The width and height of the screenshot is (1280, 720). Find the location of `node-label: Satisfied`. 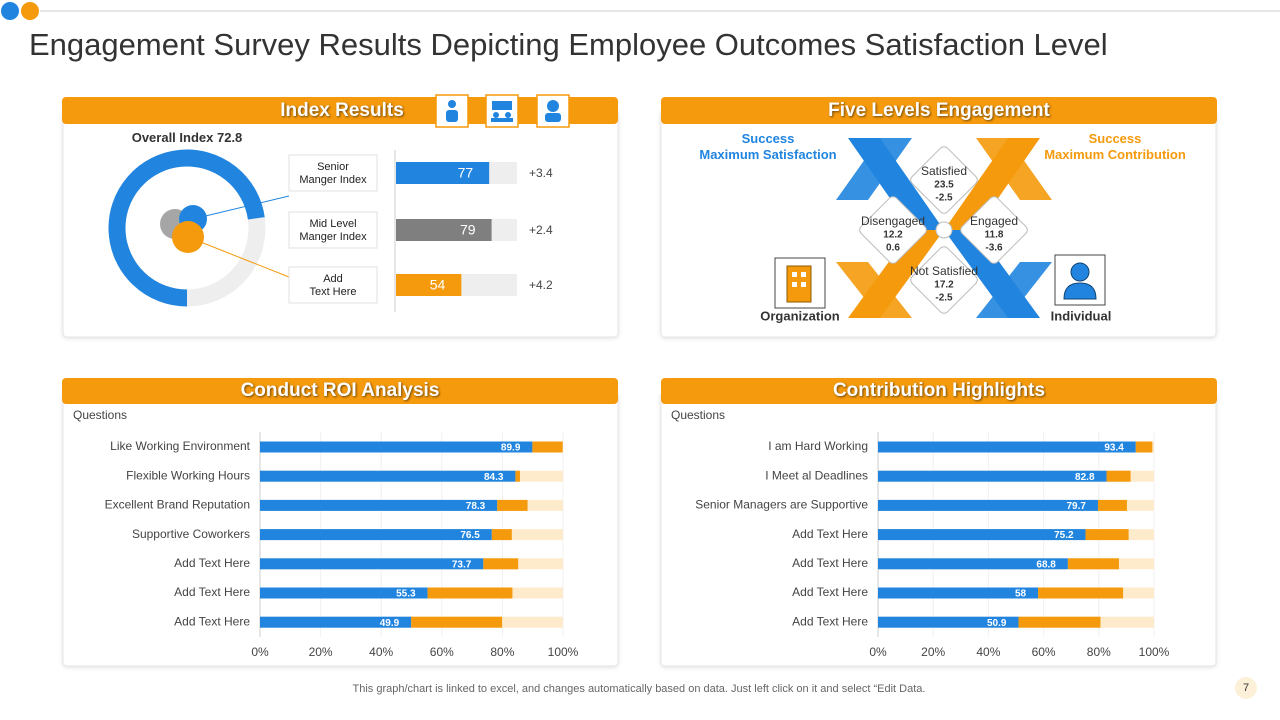

node-label: Satisfied is located at coordinates (944, 171).